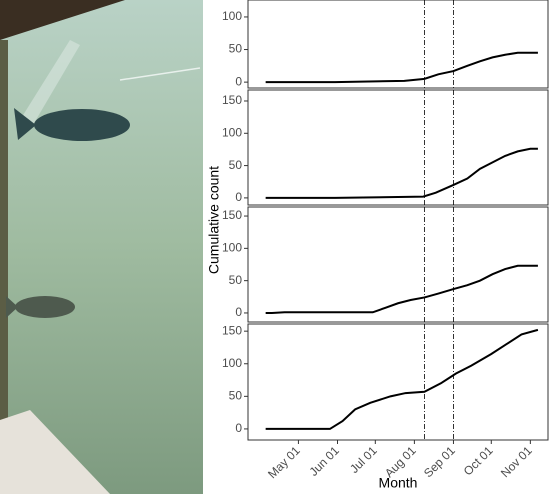 This screenshot has width=550, height=494. What do you see at coordinates (478, 460) in the screenshot?
I see `x-tick-label: Oct 01` at bounding box center [478, 460].